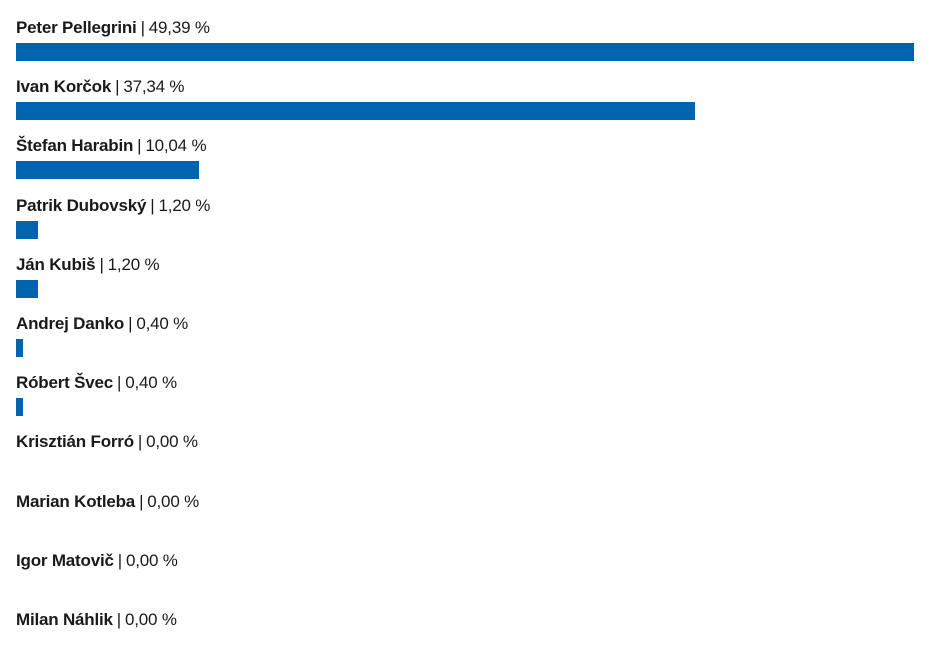 The width and height of the screenshot is (937, 669). I want to click on candidate-name: Igor Matovič, so click(65, 560).